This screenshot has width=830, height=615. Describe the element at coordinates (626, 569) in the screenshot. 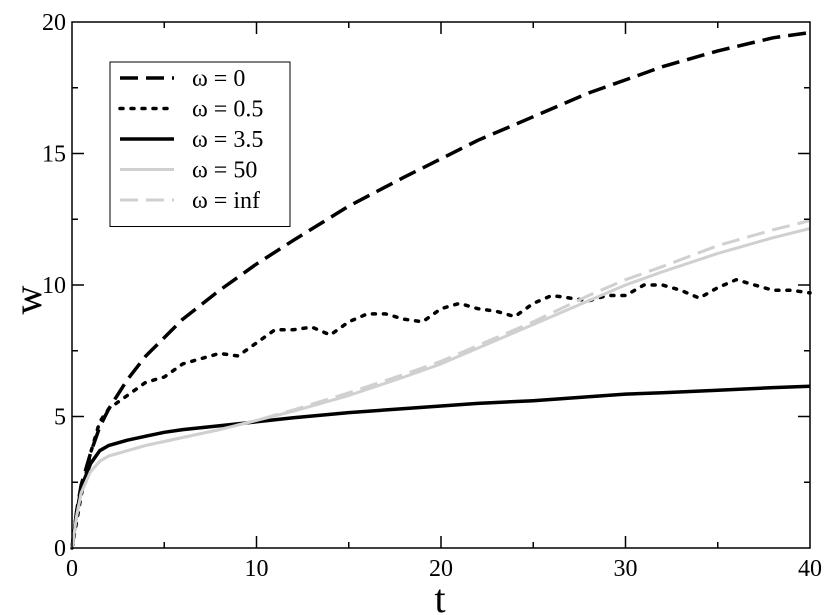

I see `x-tick-label: 30` at that location.